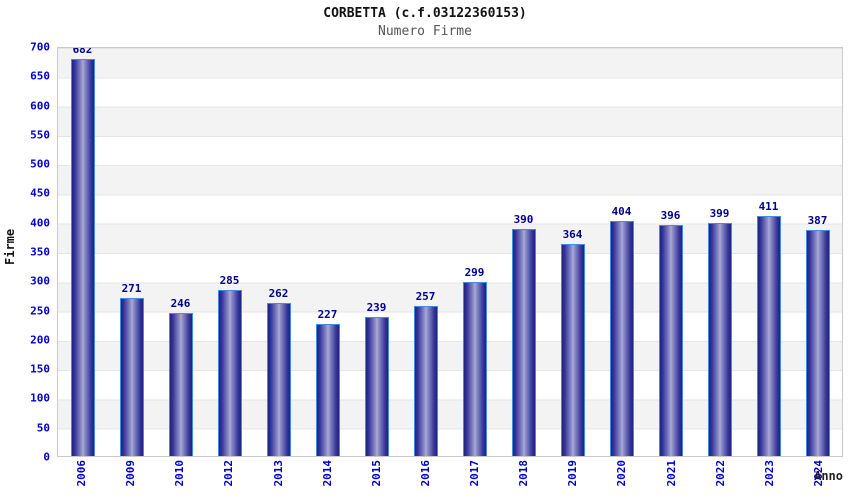 The height and width of the screenshot is (500, 850). I want to click on bar-2009, so click(131, 377).